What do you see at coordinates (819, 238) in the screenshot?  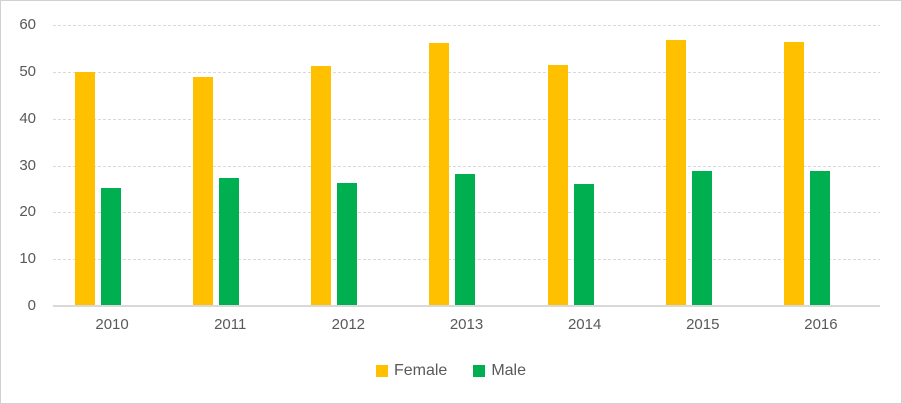 I see `bar-male-2016` at bounding box center [819, 238].